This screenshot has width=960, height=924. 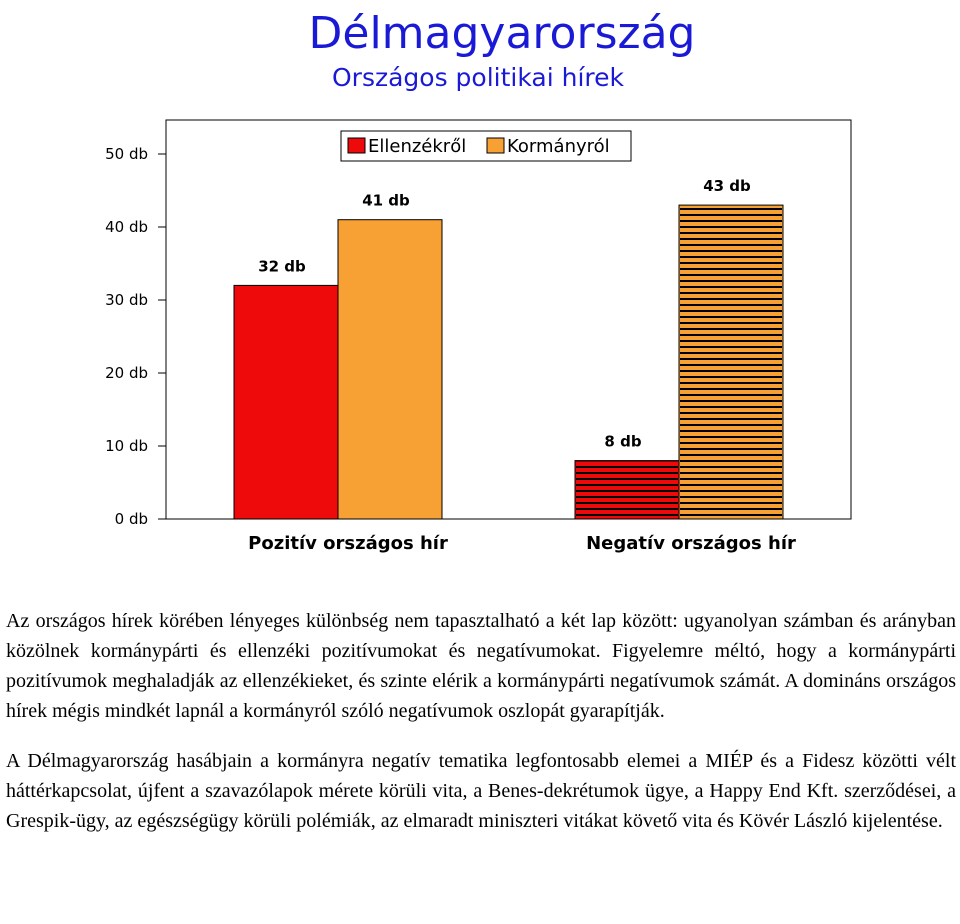 I want to click on y-axis: 0 db 10 db 20 db 30 db 40 db 50 db, so click(x=135, y=336).